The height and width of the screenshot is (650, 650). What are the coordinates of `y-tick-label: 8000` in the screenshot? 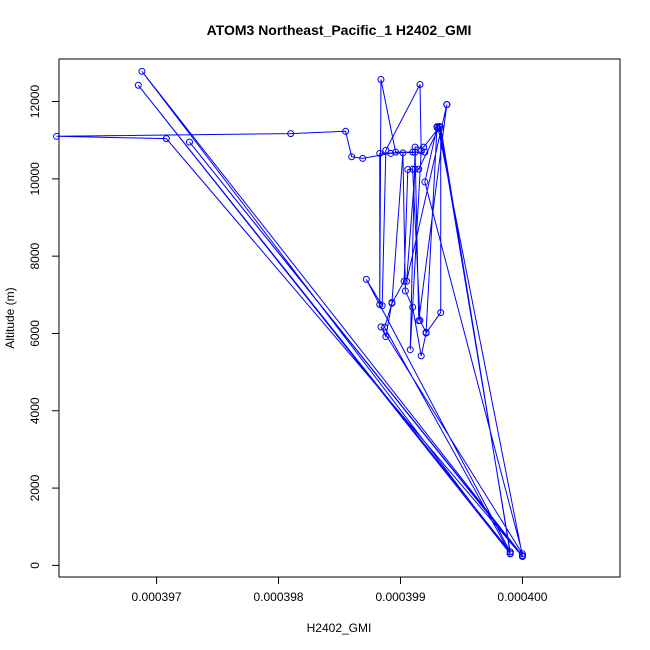 It's located at (35, 255).